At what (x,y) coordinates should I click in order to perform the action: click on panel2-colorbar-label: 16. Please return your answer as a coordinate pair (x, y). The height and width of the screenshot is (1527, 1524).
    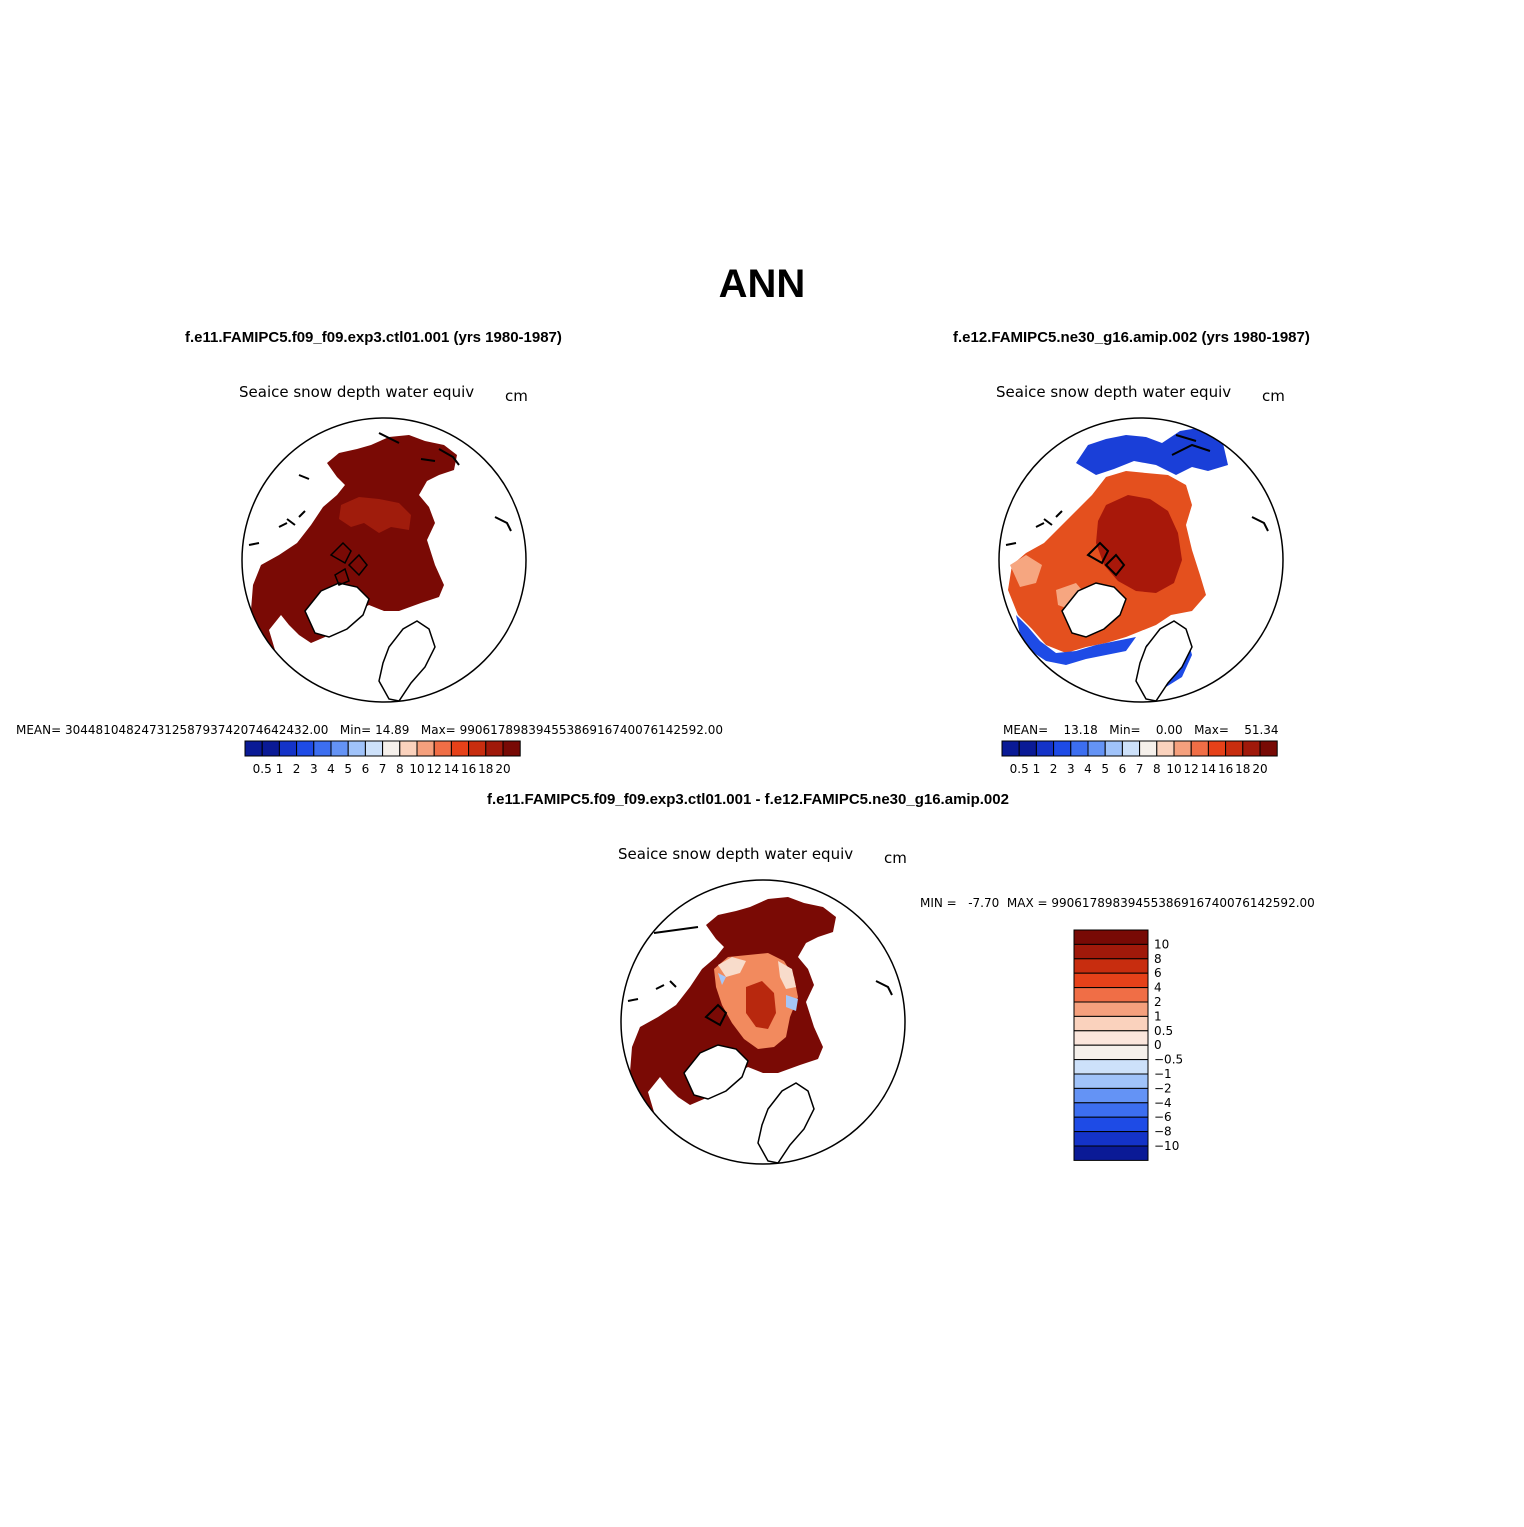
    Looking at the image, I should click on (1225, 769).